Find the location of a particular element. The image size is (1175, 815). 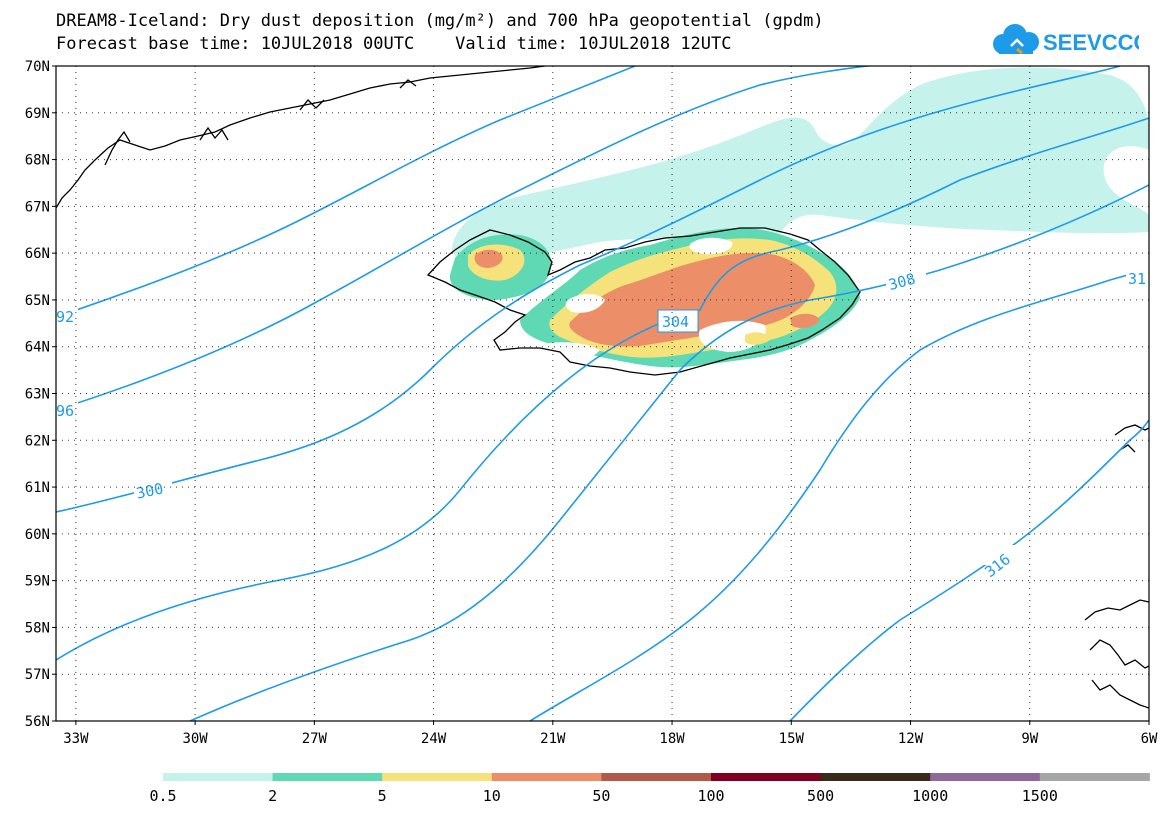

contour-label-300: 300 is located at coordinates (150, 490).